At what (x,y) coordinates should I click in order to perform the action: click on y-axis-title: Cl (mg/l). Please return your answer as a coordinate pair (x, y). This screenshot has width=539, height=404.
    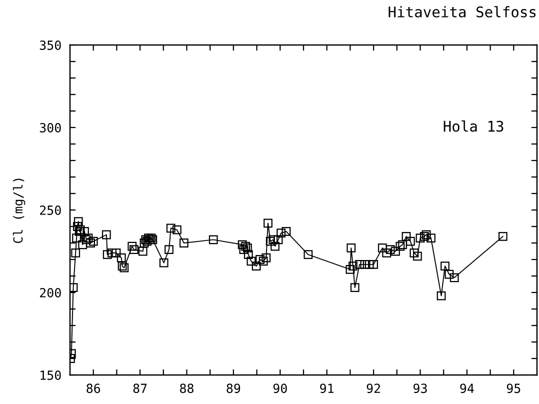
    Looking at the image, I should click on (19, 211).